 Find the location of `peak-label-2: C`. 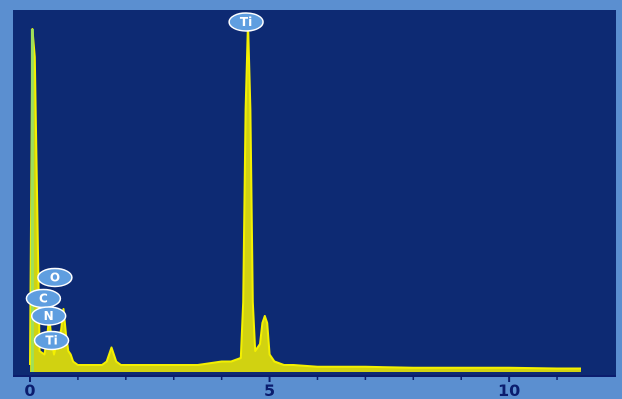

peak-label-2: C is located at coordinates (43, 298).